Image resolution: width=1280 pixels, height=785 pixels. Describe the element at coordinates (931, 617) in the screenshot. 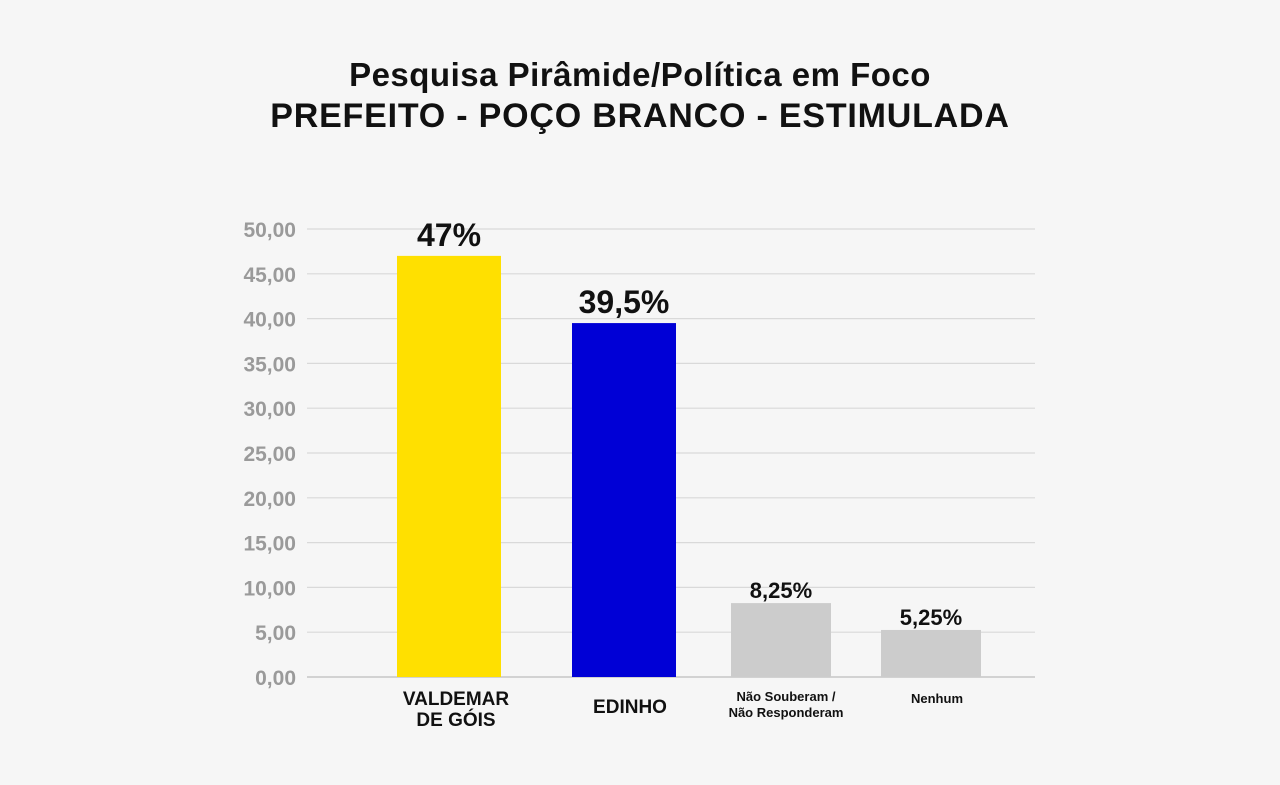

I see `data-label: 5,25%` at that location.